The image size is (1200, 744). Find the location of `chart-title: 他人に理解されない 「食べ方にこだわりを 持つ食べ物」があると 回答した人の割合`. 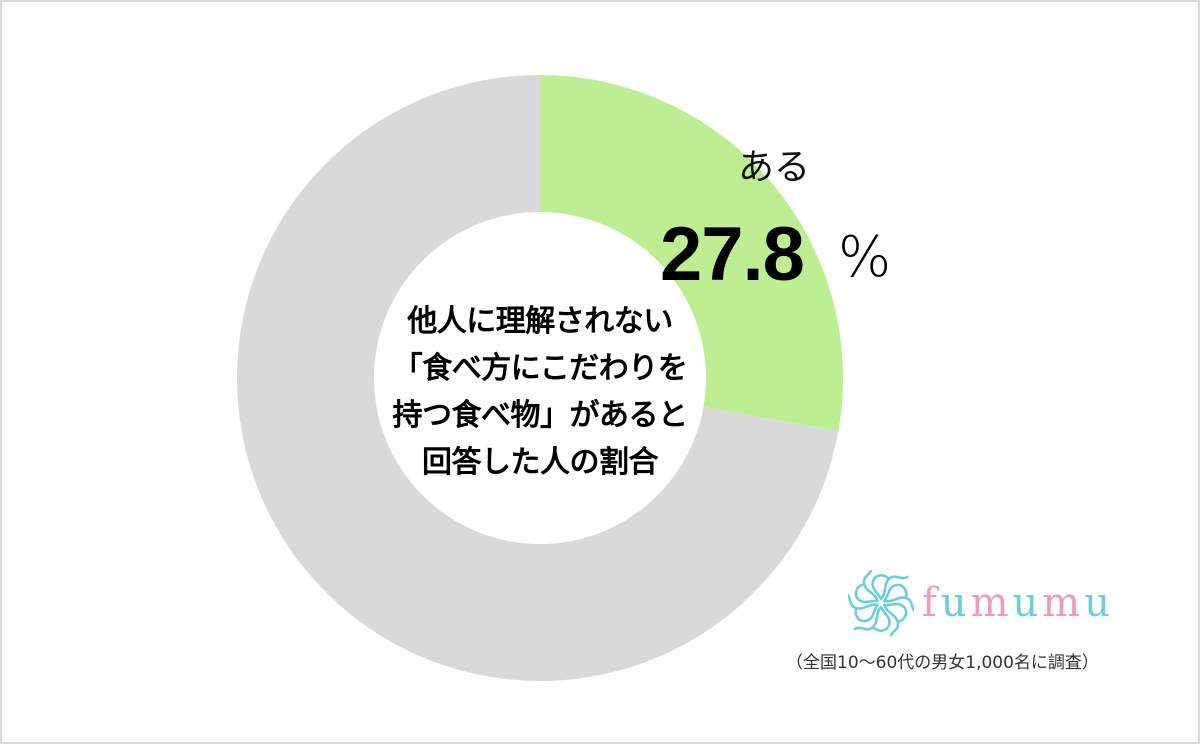

chart-title: 他人に理解されない 「食べ方にこだわりを 持つ食べ物」があると 回答した人の割合 is located at coordinates (540, 392).